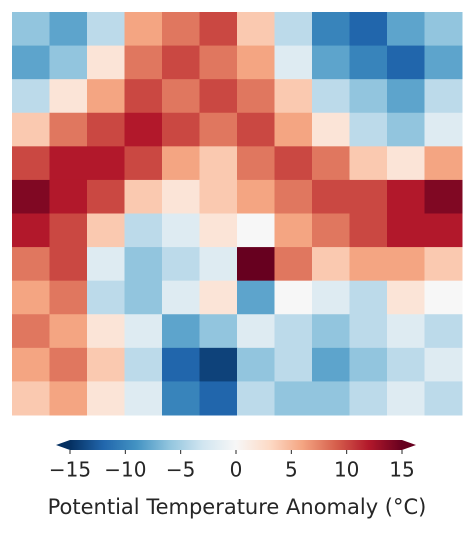  I want to click on colorbar, so click(236, 445).